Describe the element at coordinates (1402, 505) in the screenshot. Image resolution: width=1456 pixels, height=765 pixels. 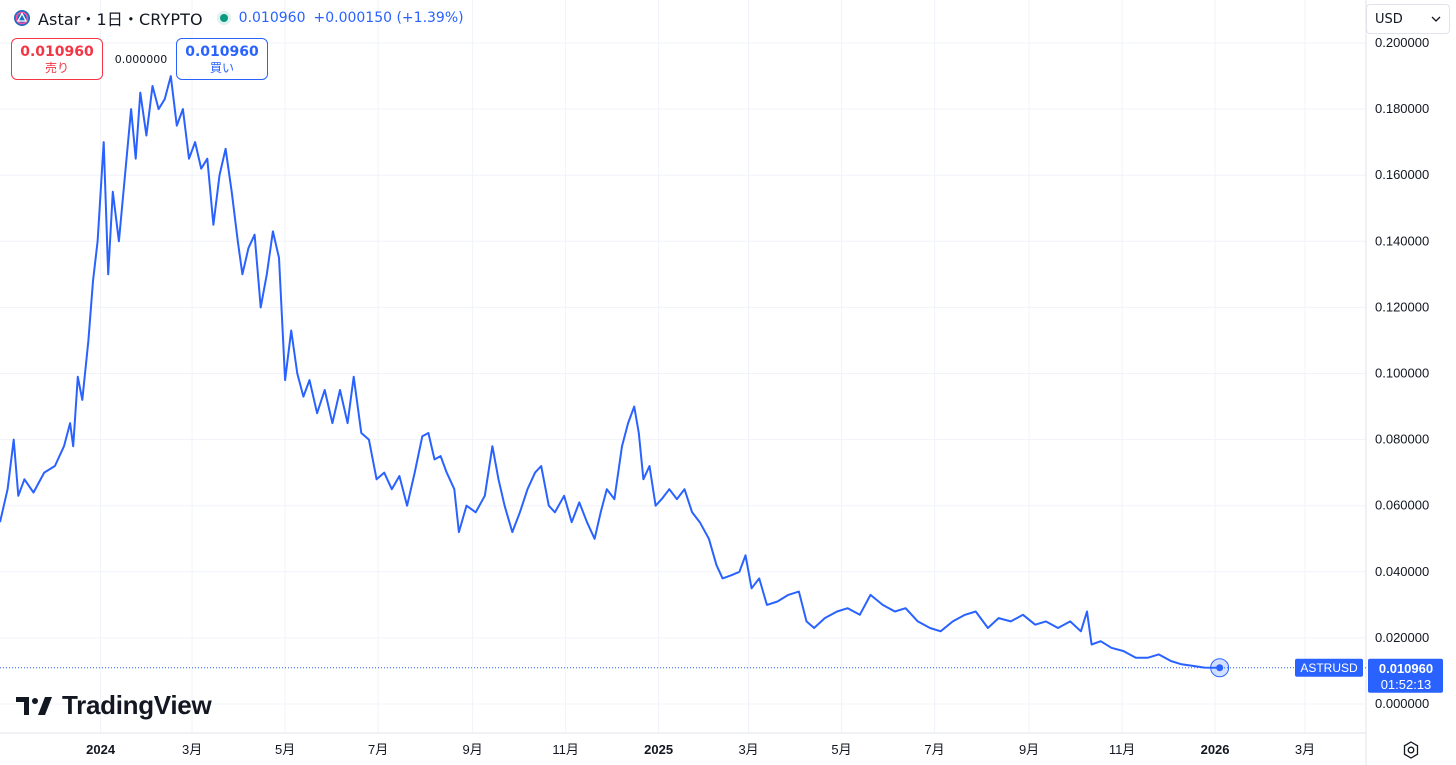
I see `y-tick-label: 0.060000` at that location.